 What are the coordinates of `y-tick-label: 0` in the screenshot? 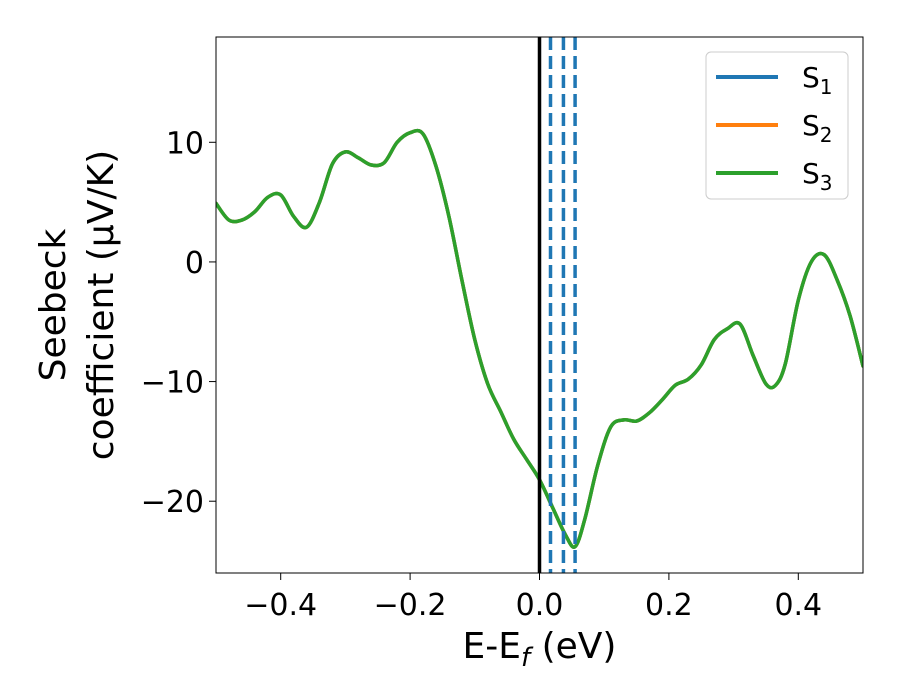 It's located at (194, 263).